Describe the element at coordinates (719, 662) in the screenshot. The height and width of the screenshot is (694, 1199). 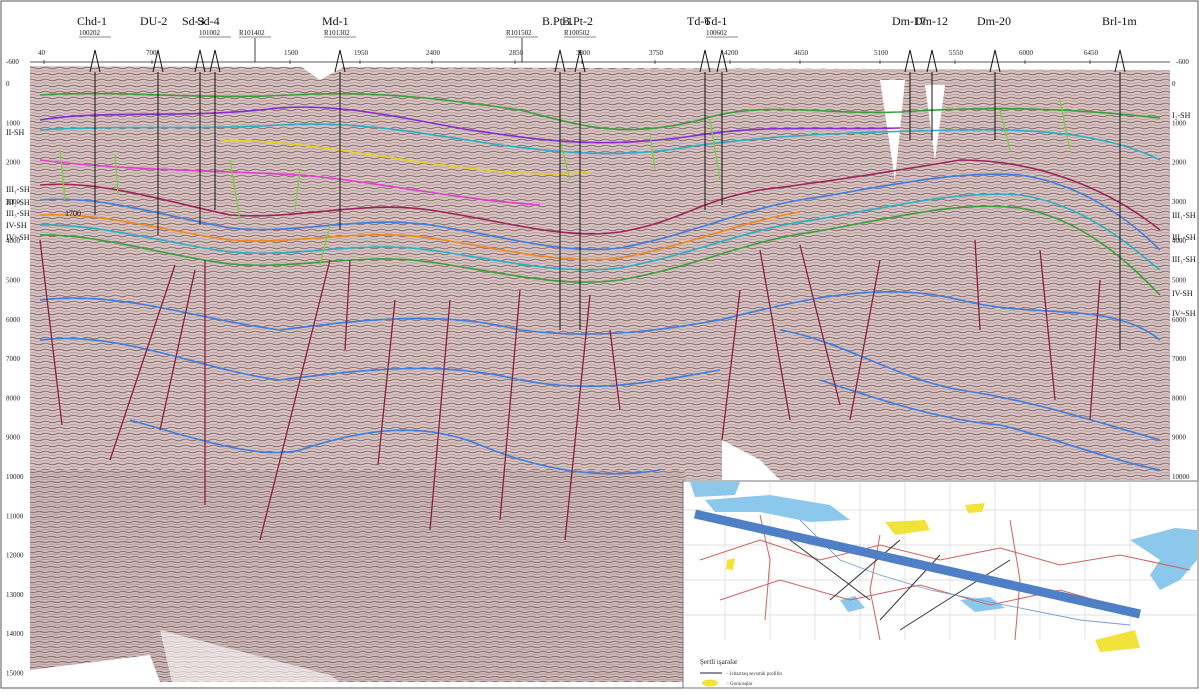
I see `inset-legend-title: Şertli işarələr` at that location.